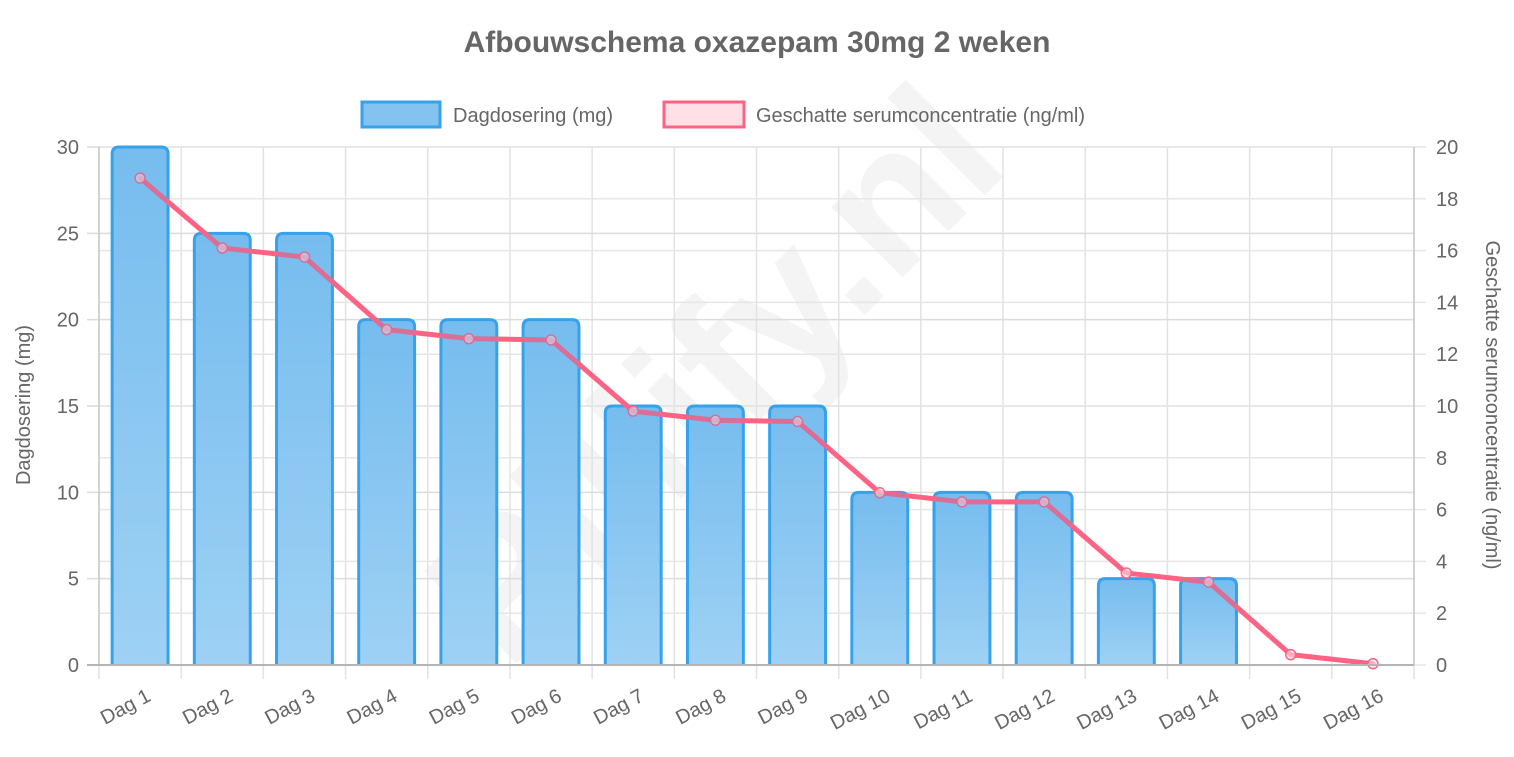 Image resolution: width=1514 pixels, height=757 pixels. What do you see at coordinates (1447, 355) in the screenshot?
I see `y2-tick-label: 12` at bounding box center [1447, 355].